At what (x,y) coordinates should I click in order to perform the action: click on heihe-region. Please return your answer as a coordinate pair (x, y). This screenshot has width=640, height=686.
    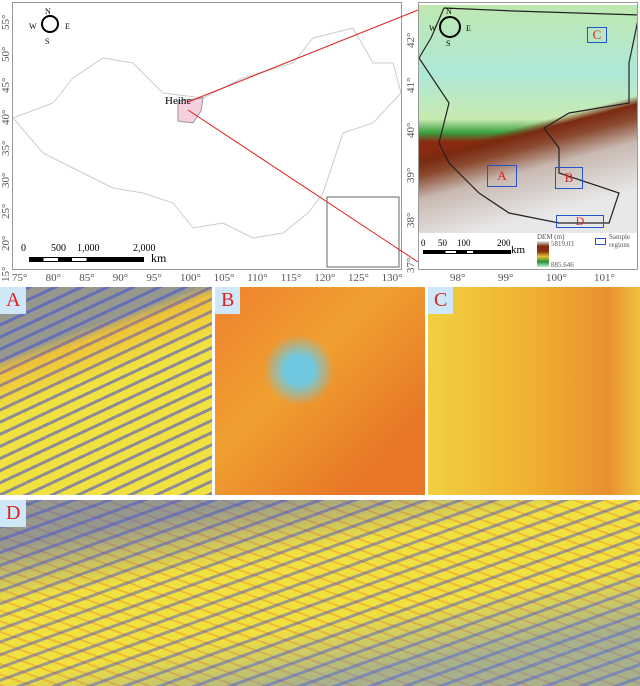
    Looking at the image, I should click on (190, 110).